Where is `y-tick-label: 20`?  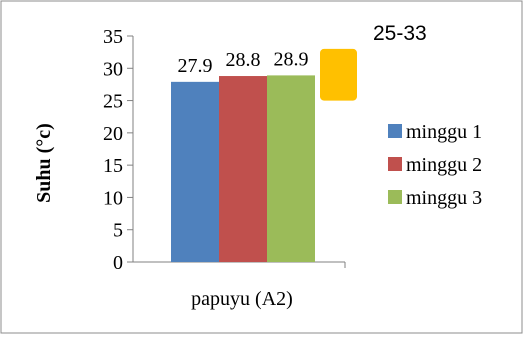
y-tick-label: 20 is located at coordinates (113, 134).